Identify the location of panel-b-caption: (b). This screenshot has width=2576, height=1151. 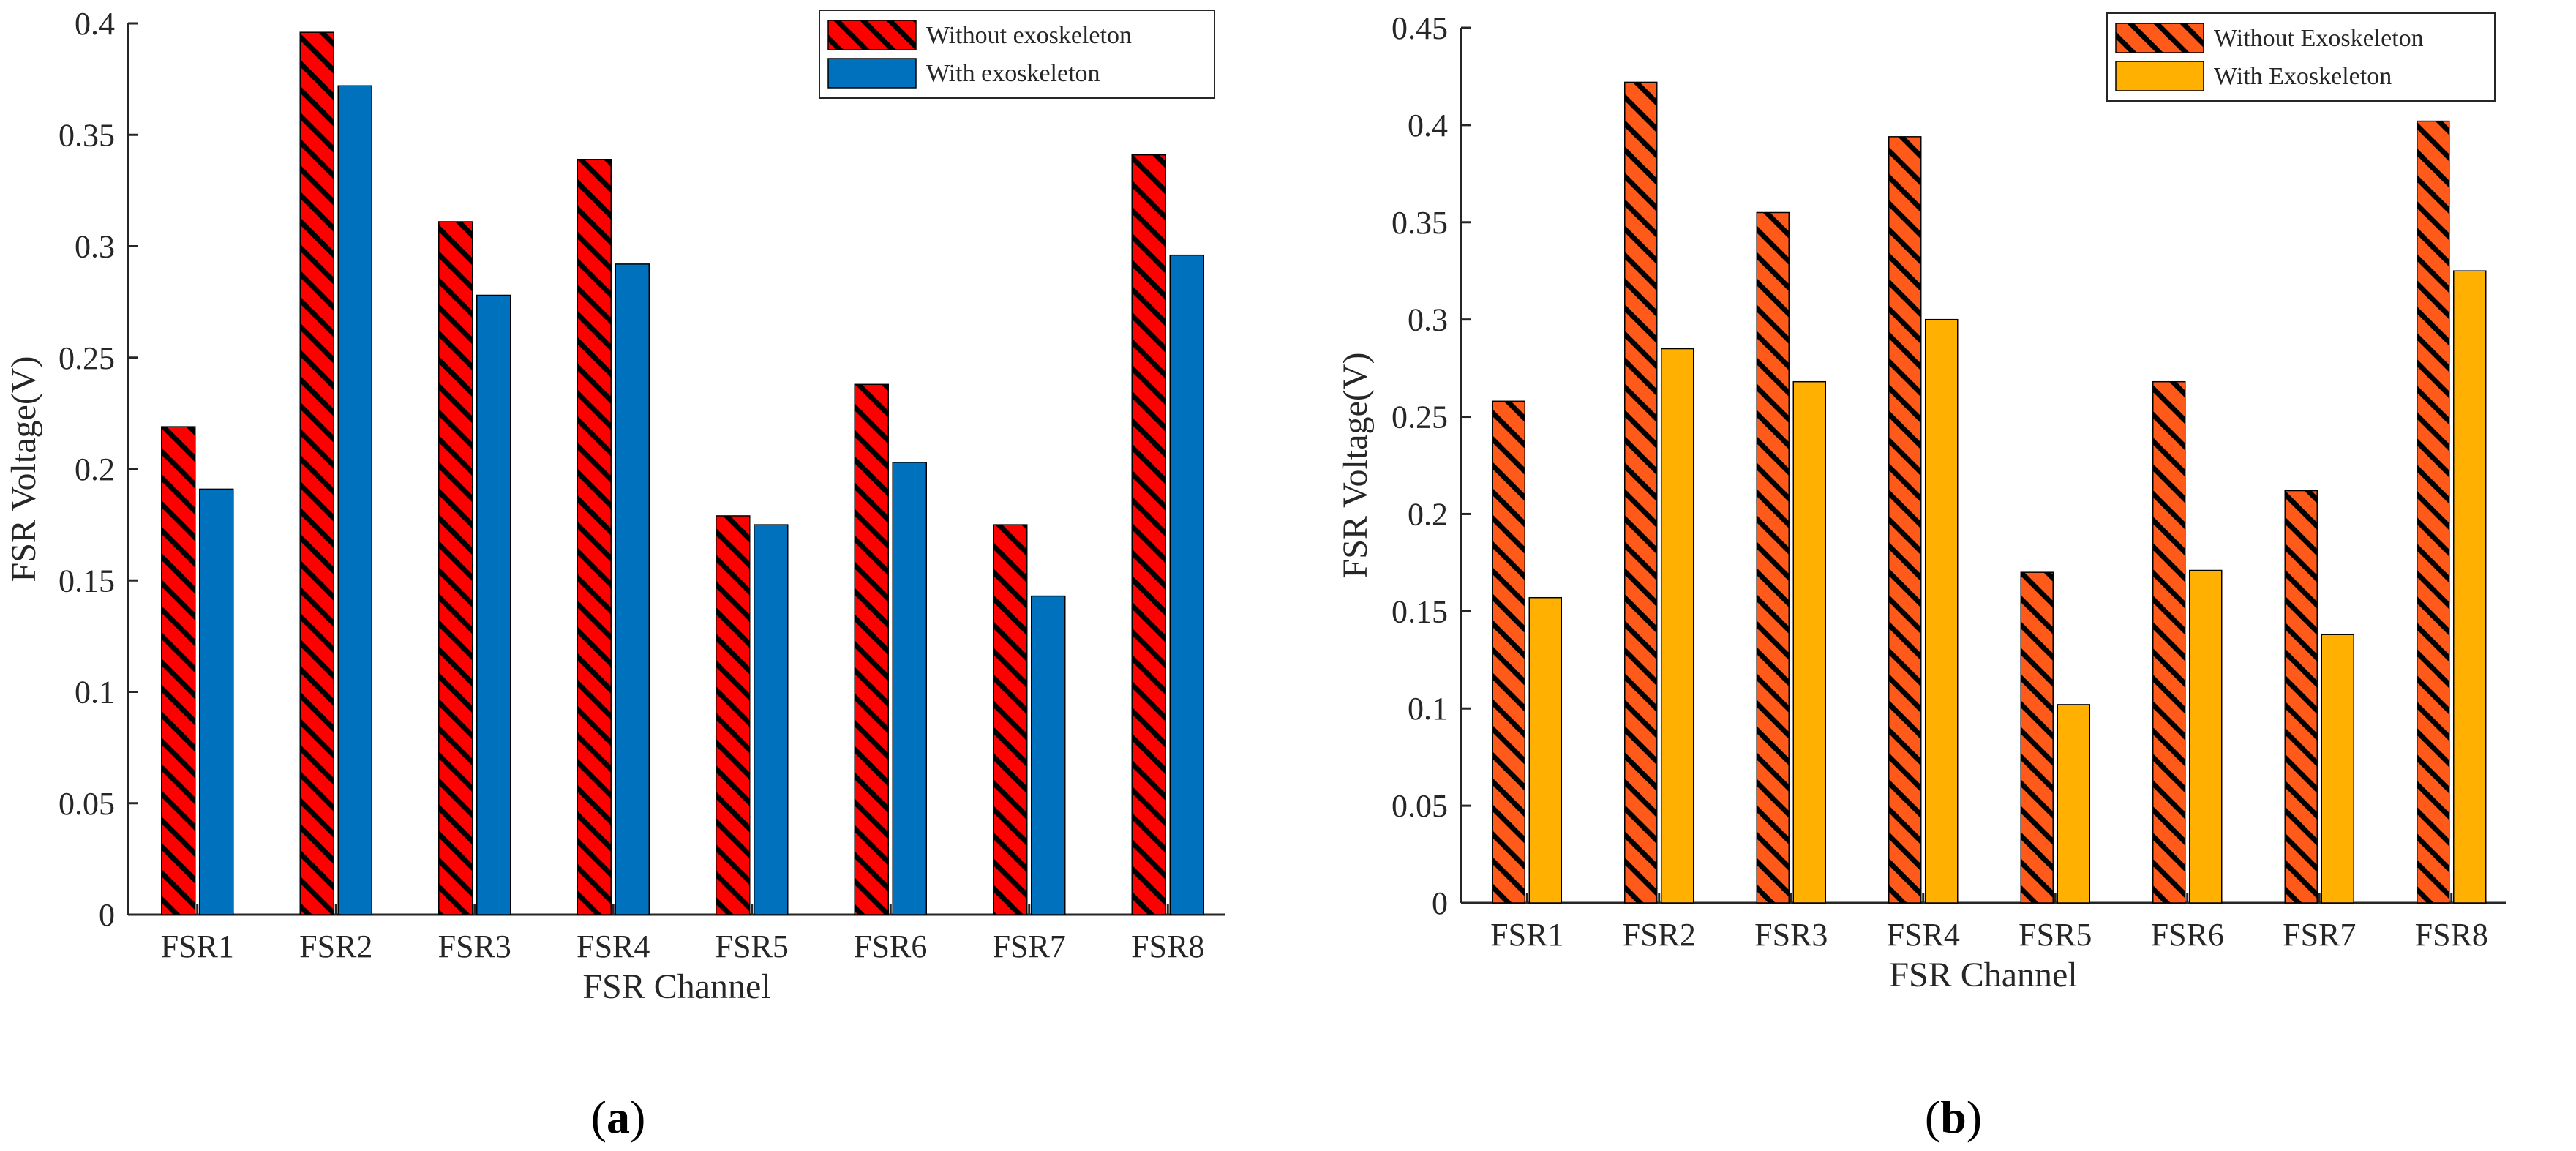
(1953, 1117).